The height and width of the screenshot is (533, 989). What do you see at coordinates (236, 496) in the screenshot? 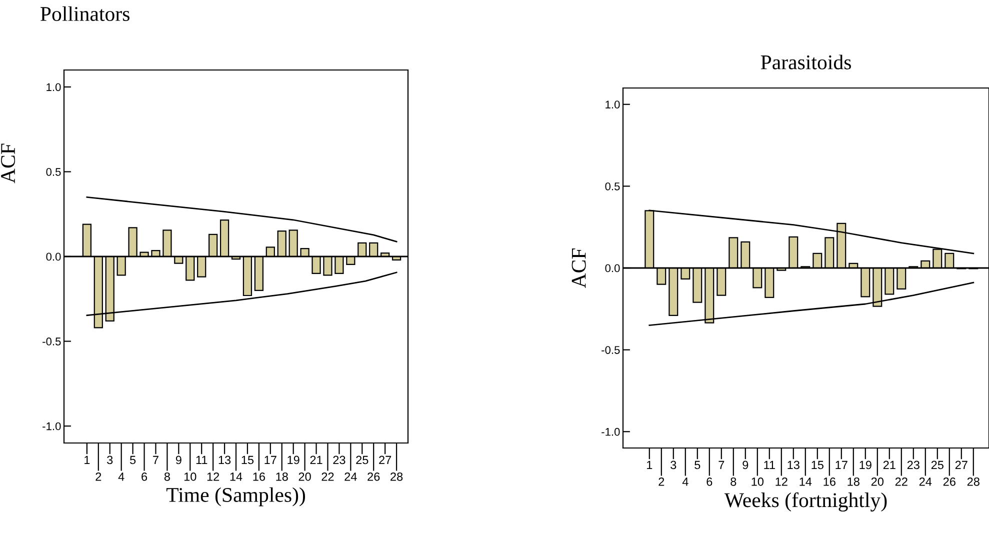
I see `x-axis-title: Time (Samples))` at bounding box center [236, 496].